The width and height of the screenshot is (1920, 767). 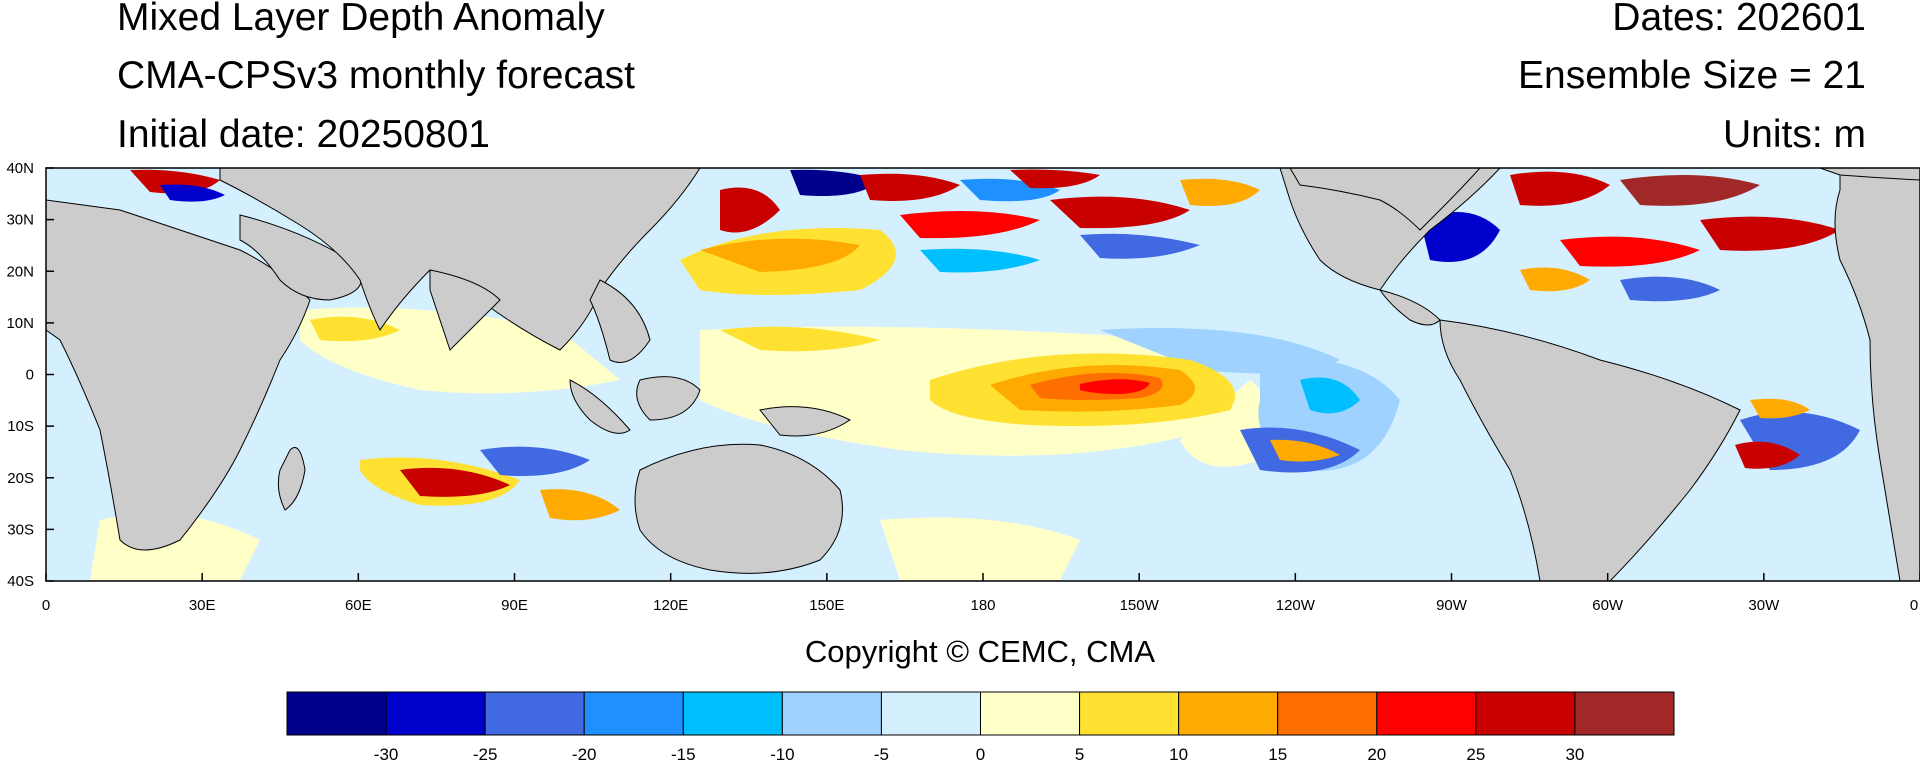 What do you see at coordinates (826, 605) in the screenshot?
I see `lon-tick-label: 150E` at bounding box center [826, 605].